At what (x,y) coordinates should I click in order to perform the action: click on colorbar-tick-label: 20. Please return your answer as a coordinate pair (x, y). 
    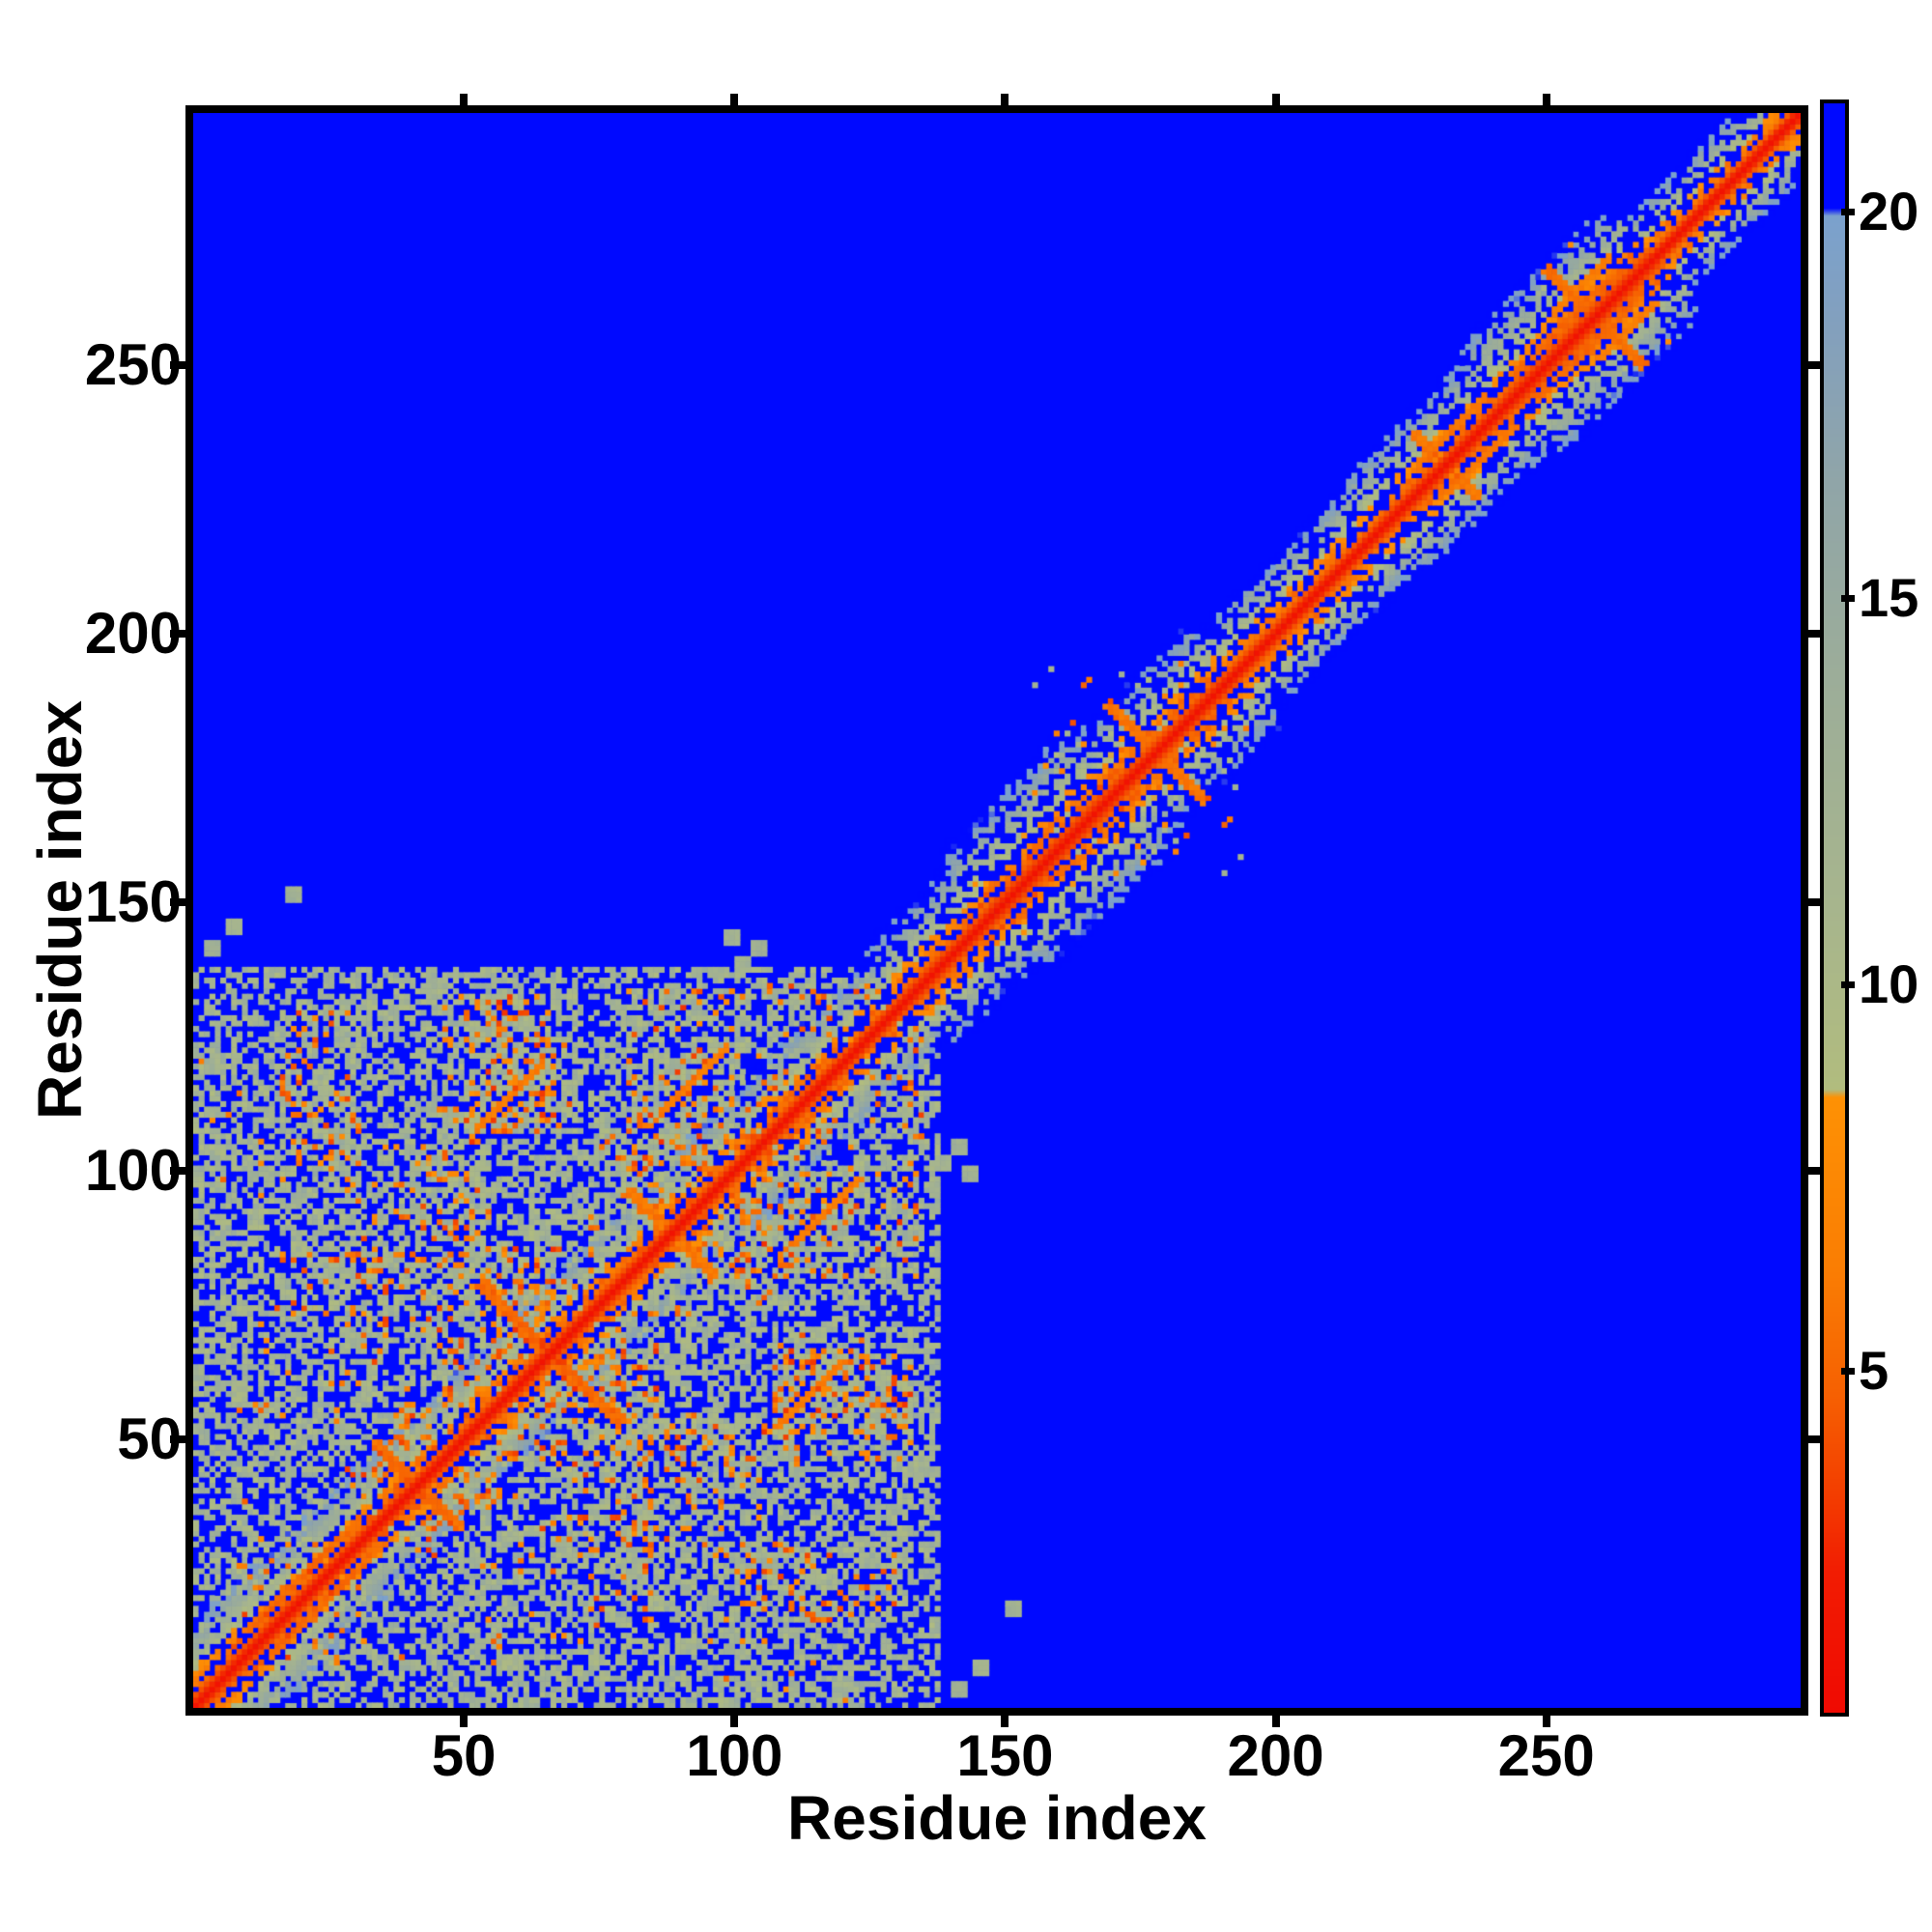
    Looking at the image, I should click on (1889, 211).